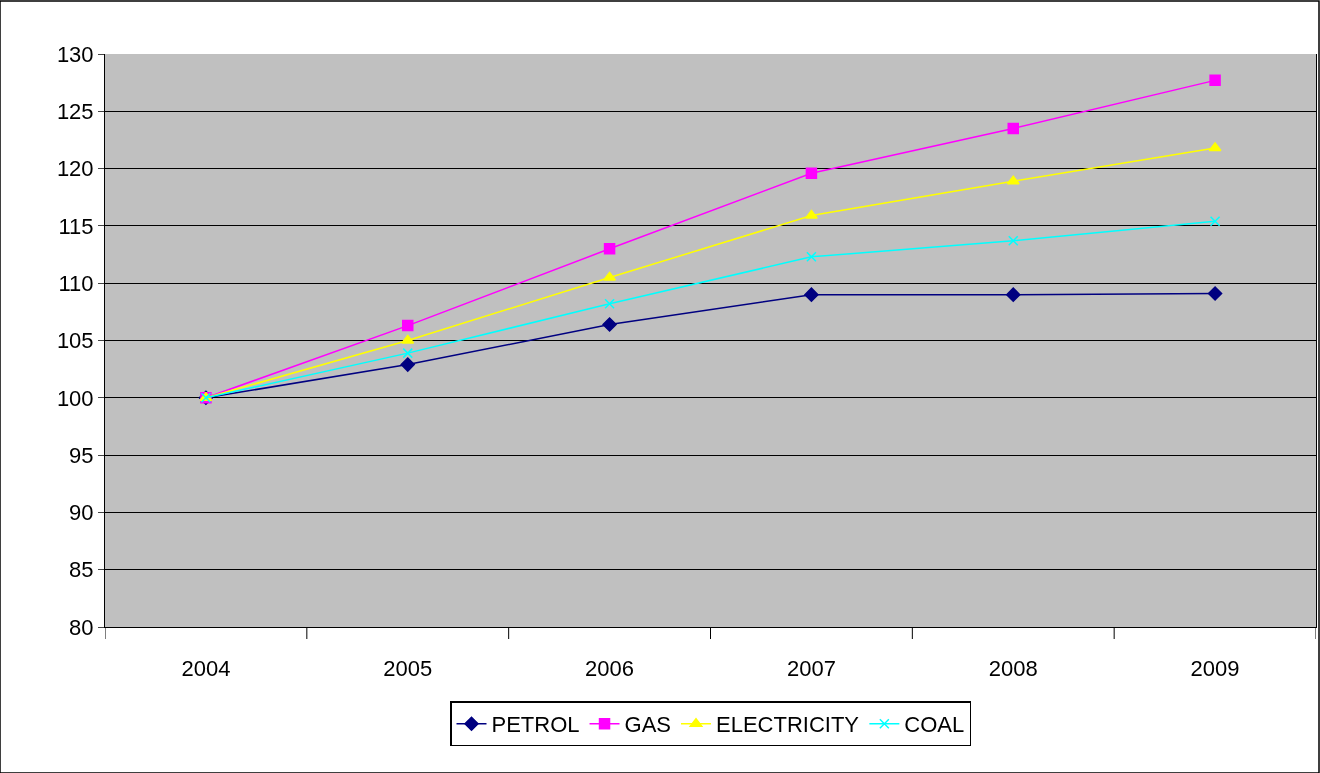  I want to click on legend-label: PETROL, so click(535, 725).